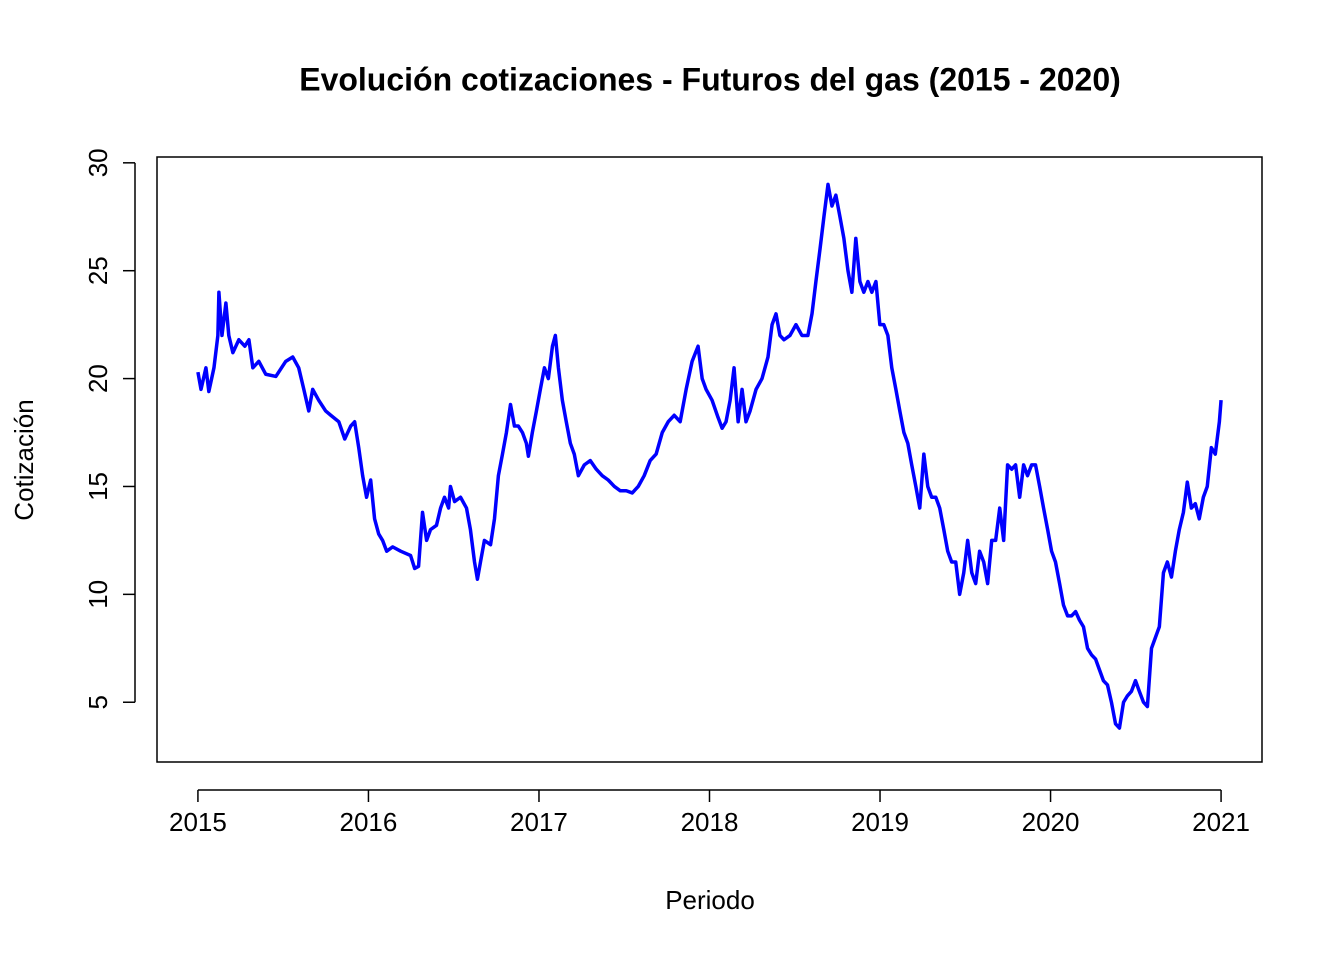  What do you see at coordinates (1051, 822) in the screenshot?
I see `x-tick-label: 2020` at bounding box center [1051, 822].